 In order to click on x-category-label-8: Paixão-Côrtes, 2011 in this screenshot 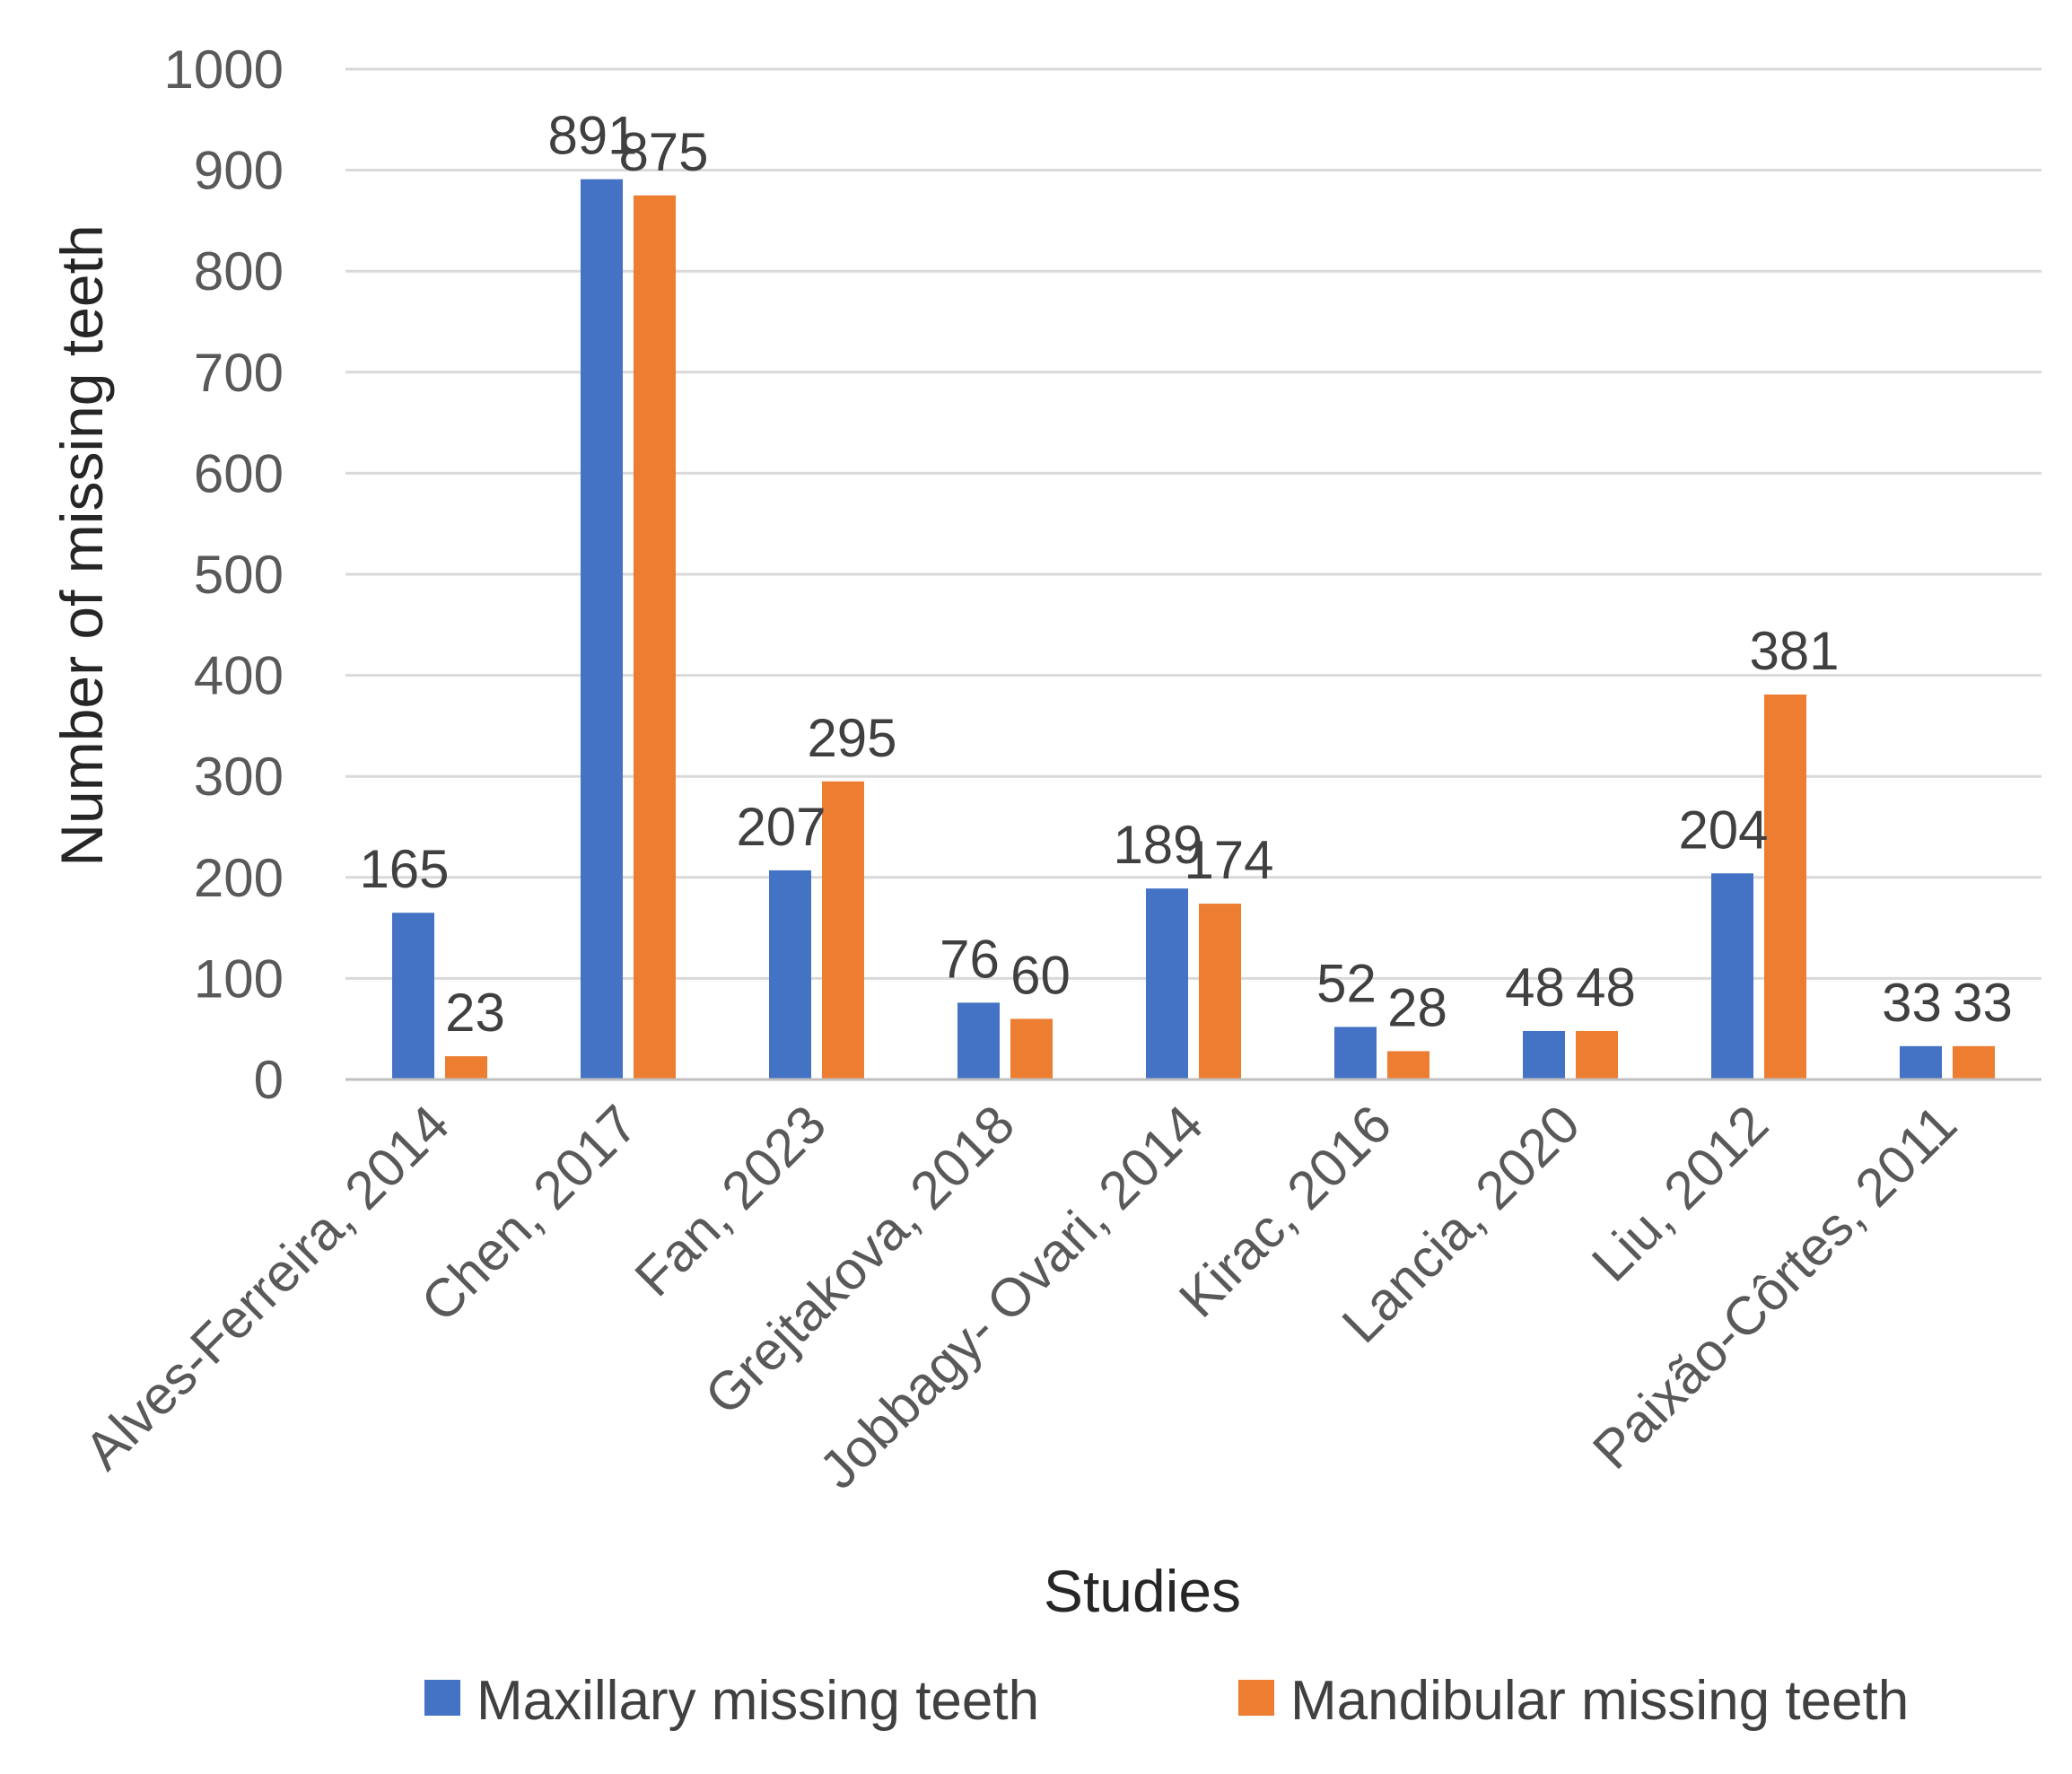, I will do `click(1774, 1287)`.